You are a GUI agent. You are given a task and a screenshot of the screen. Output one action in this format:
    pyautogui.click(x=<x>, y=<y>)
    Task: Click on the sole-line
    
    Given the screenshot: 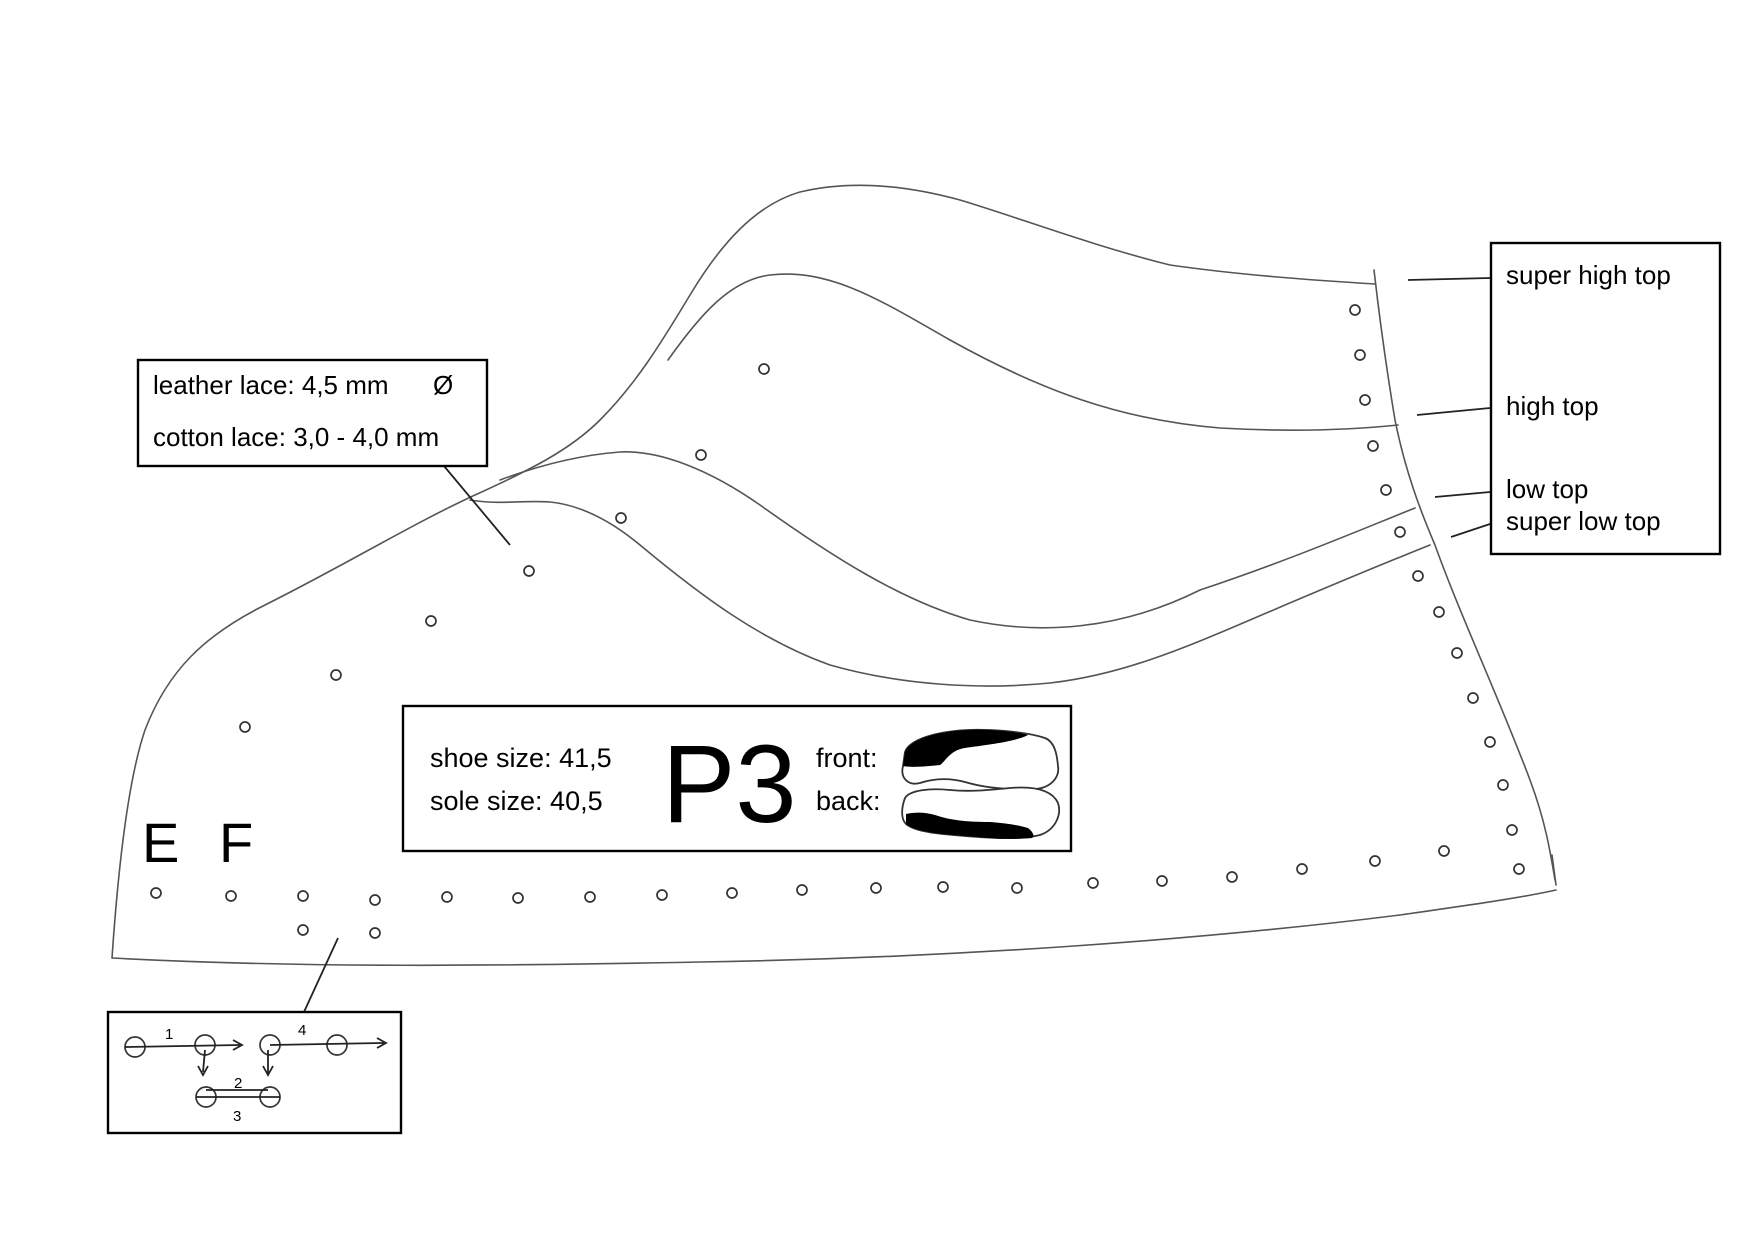 What is the action you would take?
    pyautogui.click(x=834, y=928)
    